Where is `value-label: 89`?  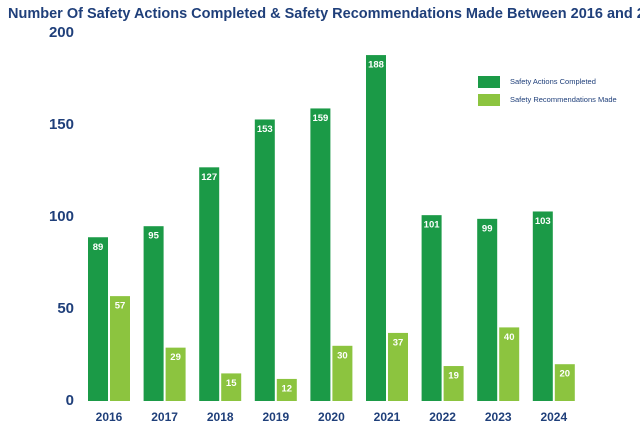 value-label: 89 is located at coordinates (98, 247).